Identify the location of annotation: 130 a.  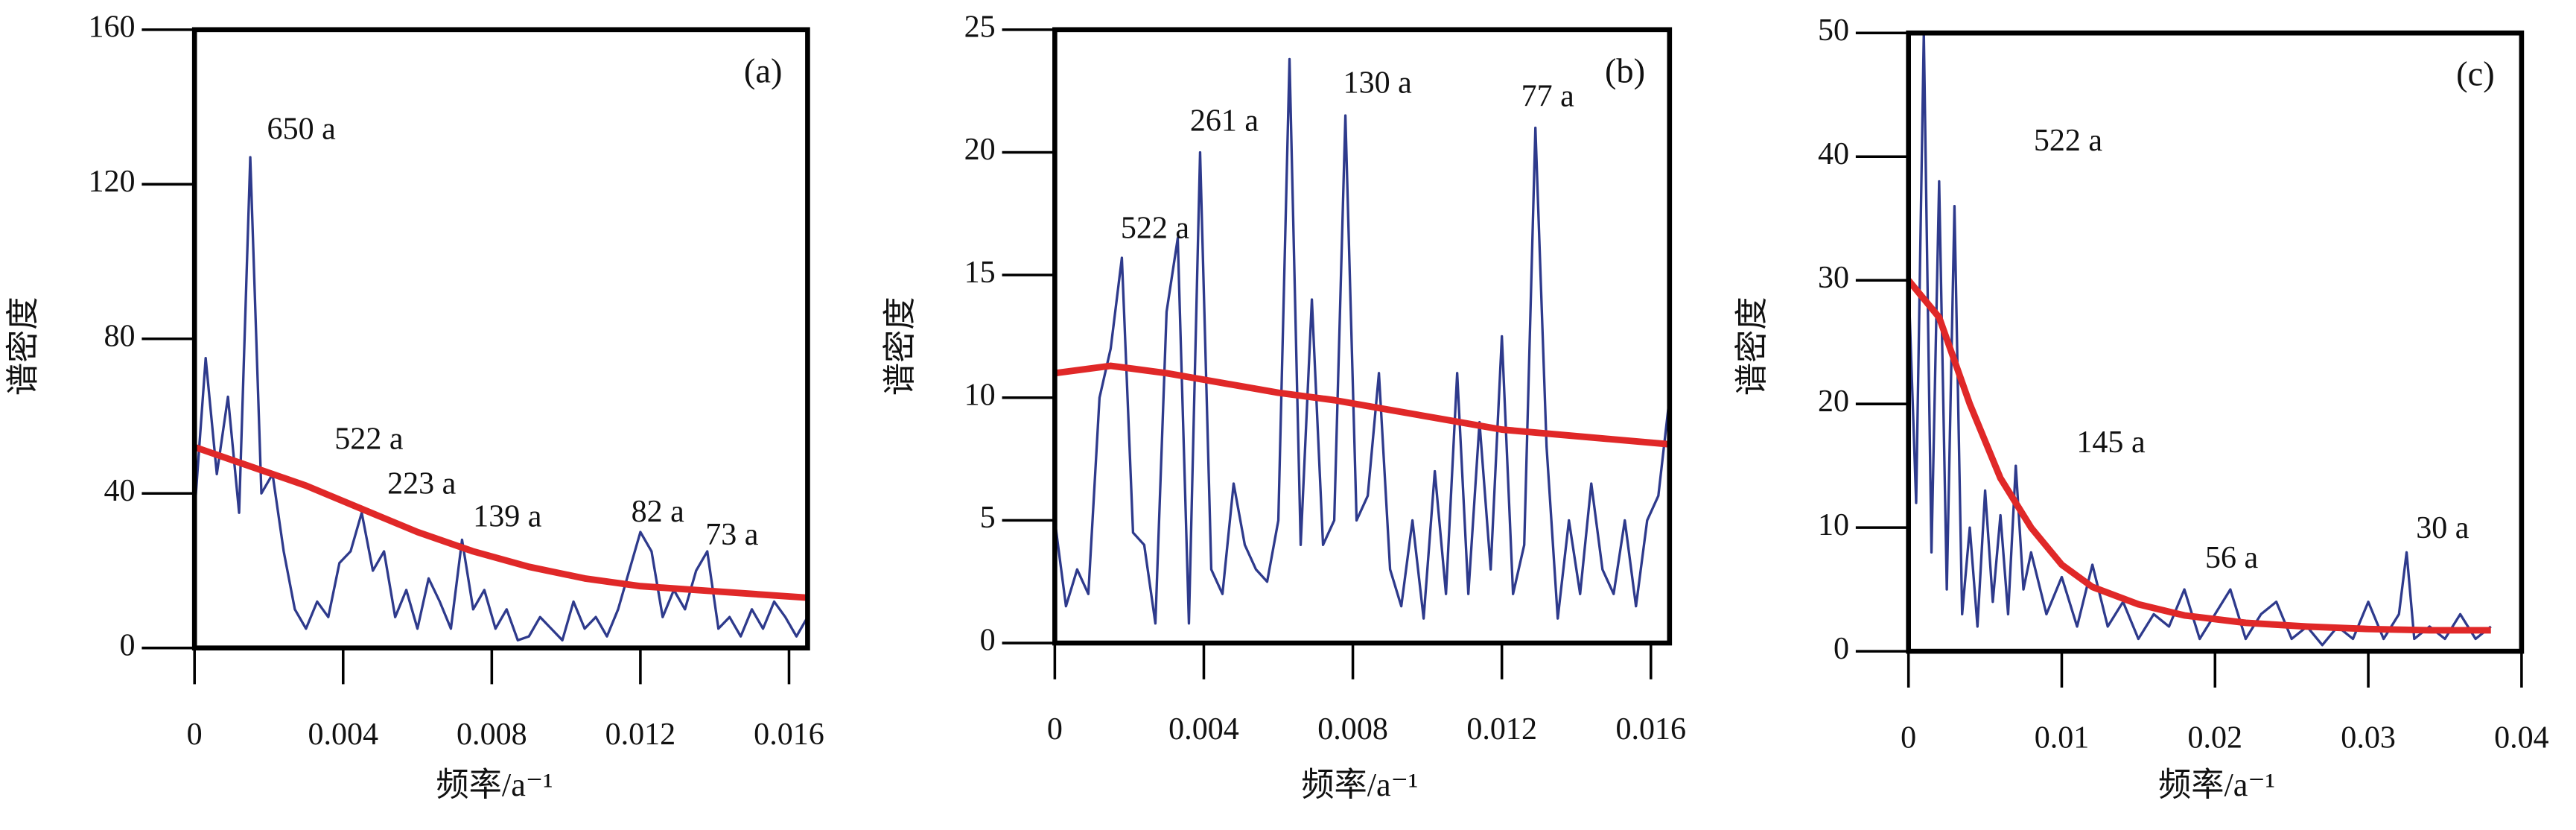
(1378, 83).